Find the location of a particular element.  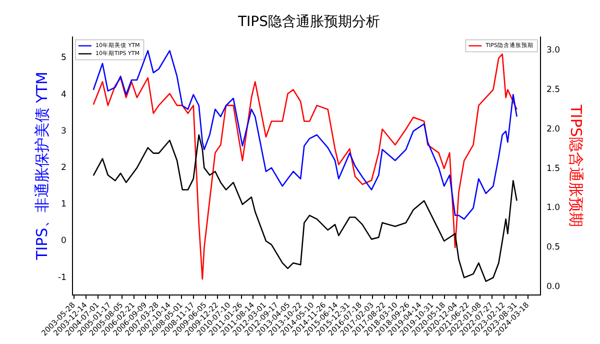

y2-tick-label: 2.5 is located at coordinates (553, 89).